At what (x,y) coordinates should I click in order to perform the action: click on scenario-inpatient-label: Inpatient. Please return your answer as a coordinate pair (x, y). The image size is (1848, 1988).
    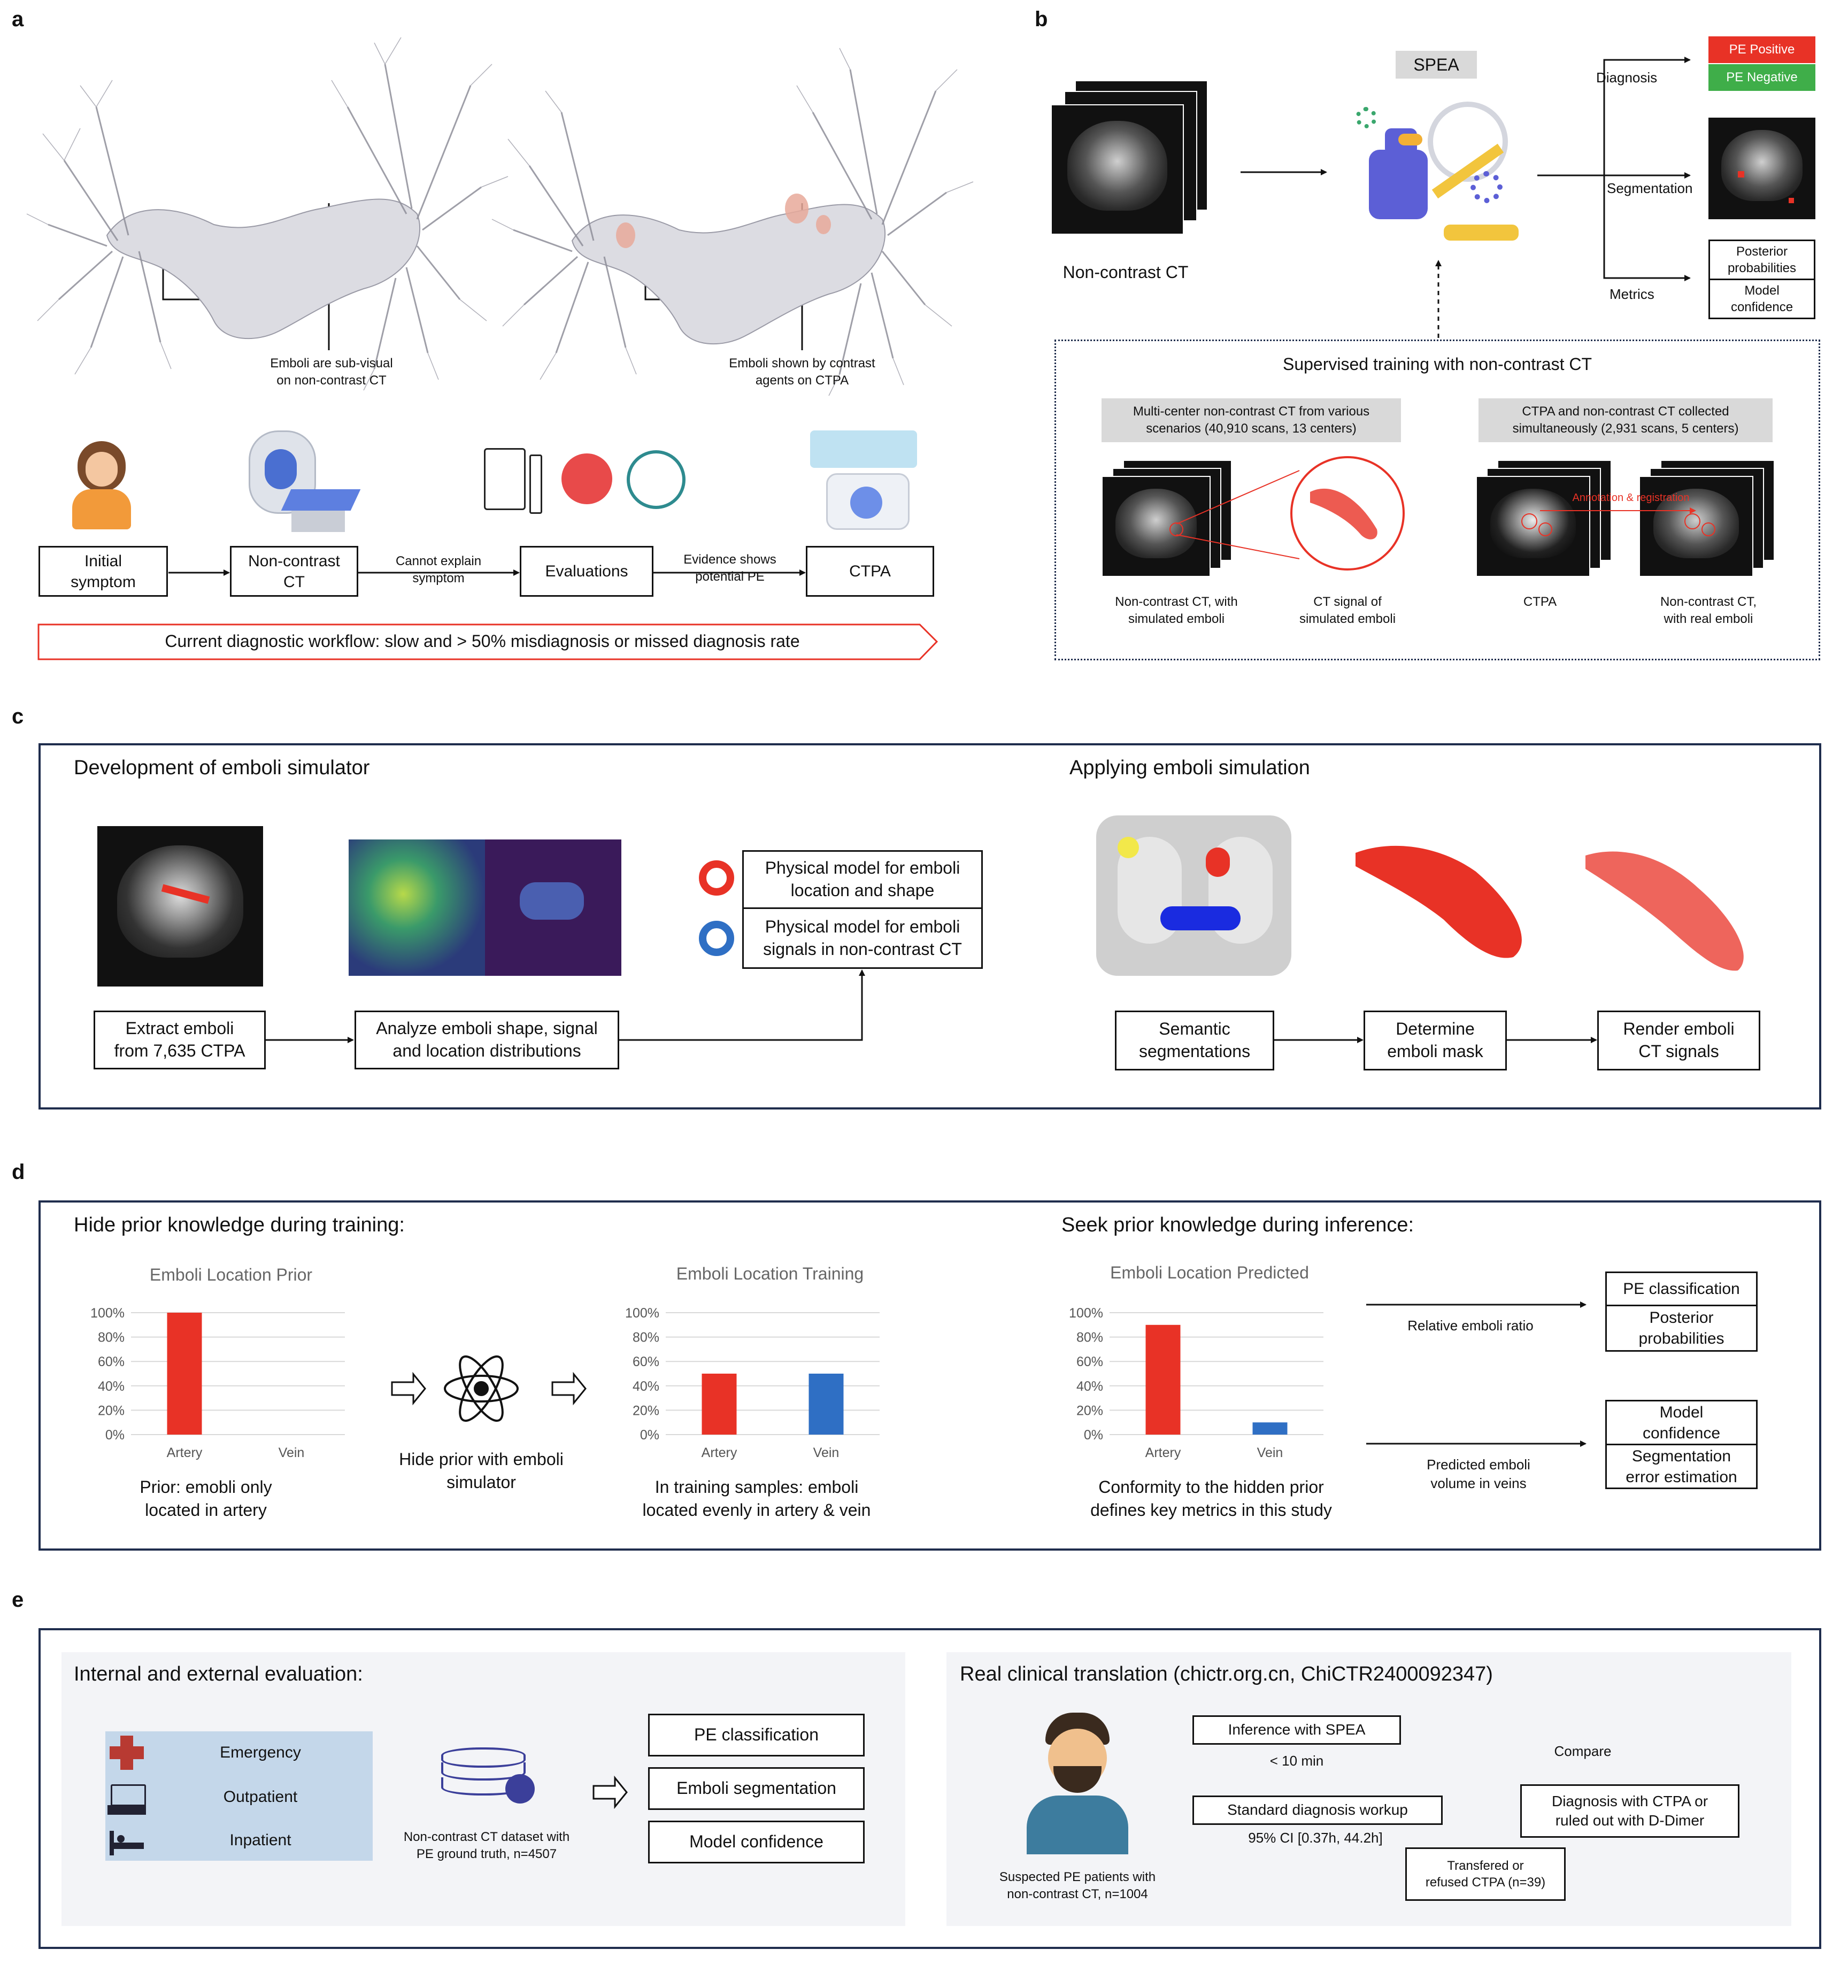
    Looking at the image, I should click on (260, 1840).